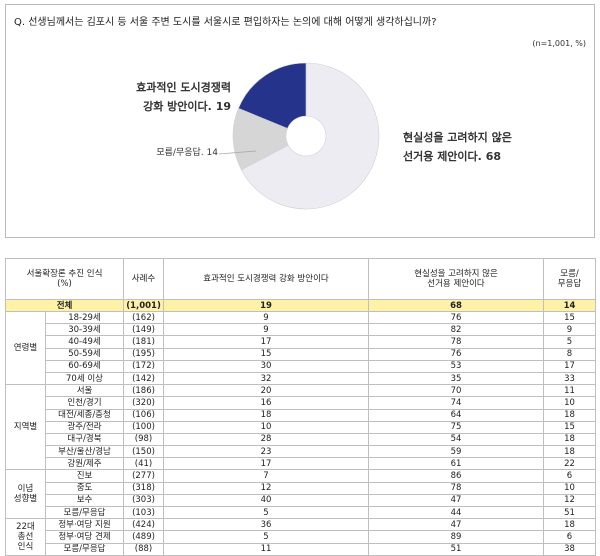 This screenshot has height=556, width=600. Describe the element at coordinates (144, 354) in the screenshot. I see `cell: (195)` at that location.